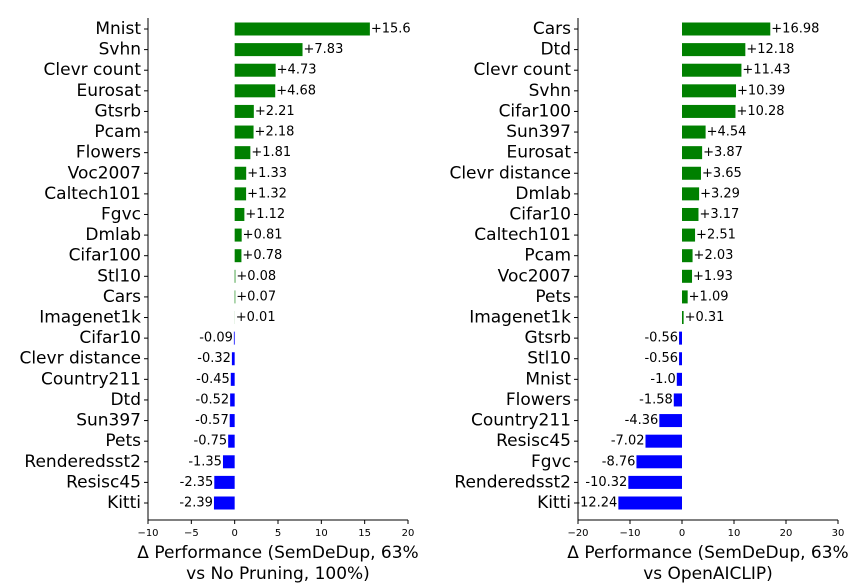 This screenshot has width=854, height=584. I want to click on category-label: Voc2007, so click(534, 276).